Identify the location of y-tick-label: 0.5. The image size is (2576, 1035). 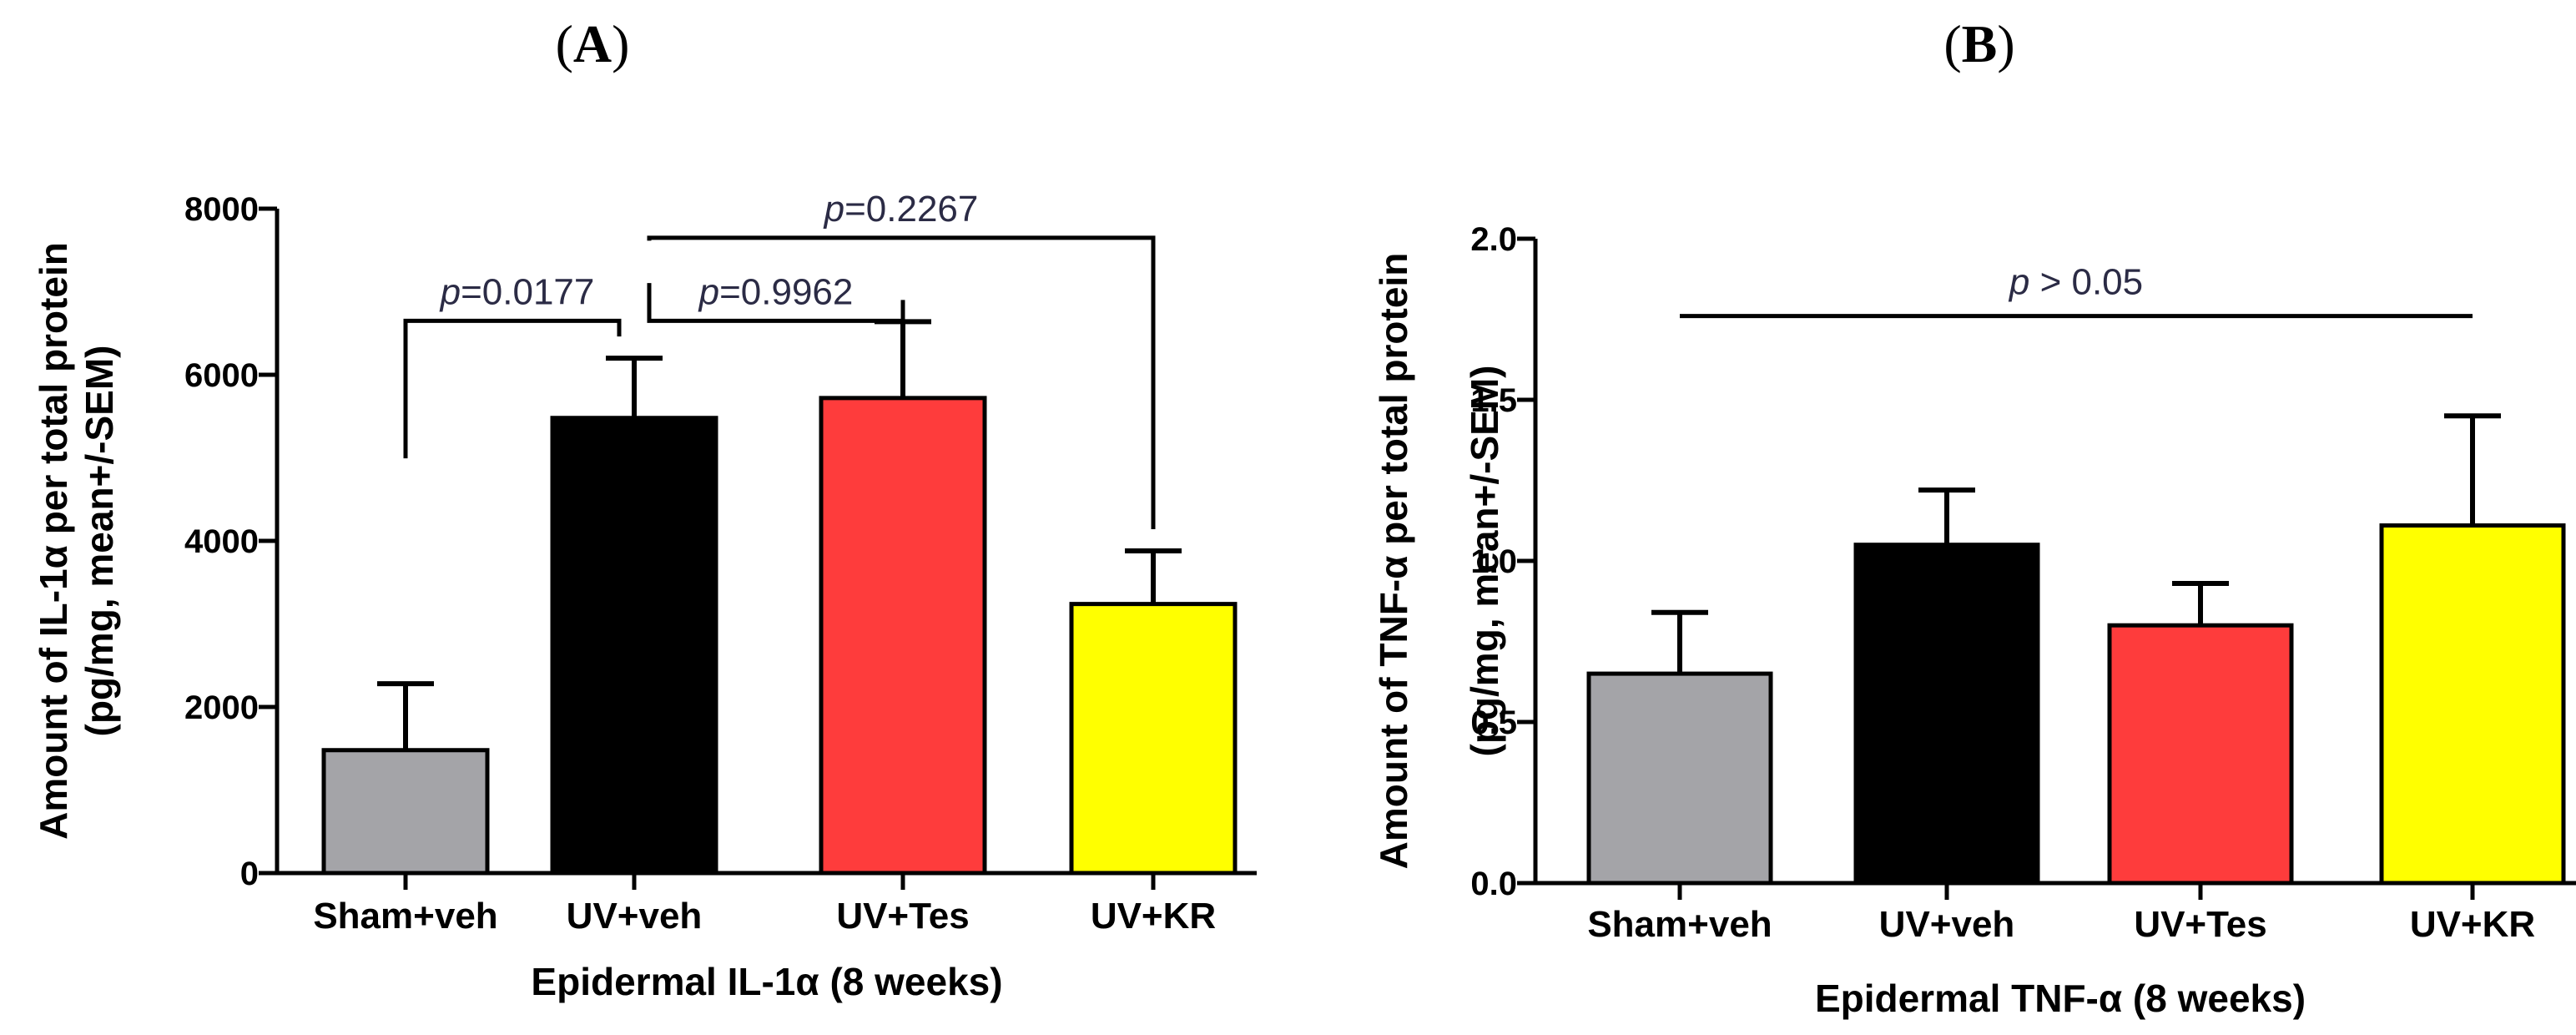
(1493, 722).